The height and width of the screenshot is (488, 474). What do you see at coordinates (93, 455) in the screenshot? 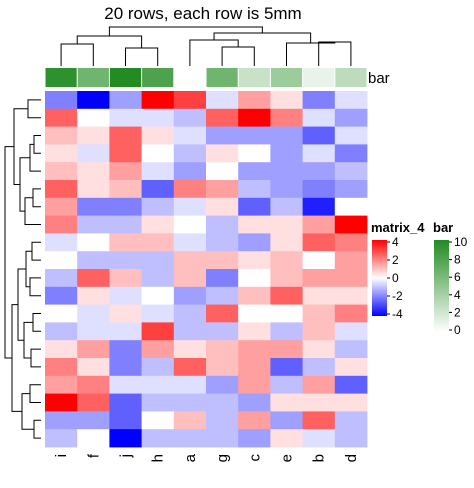
I see `column-label: f` at bounding box center [93, 455].